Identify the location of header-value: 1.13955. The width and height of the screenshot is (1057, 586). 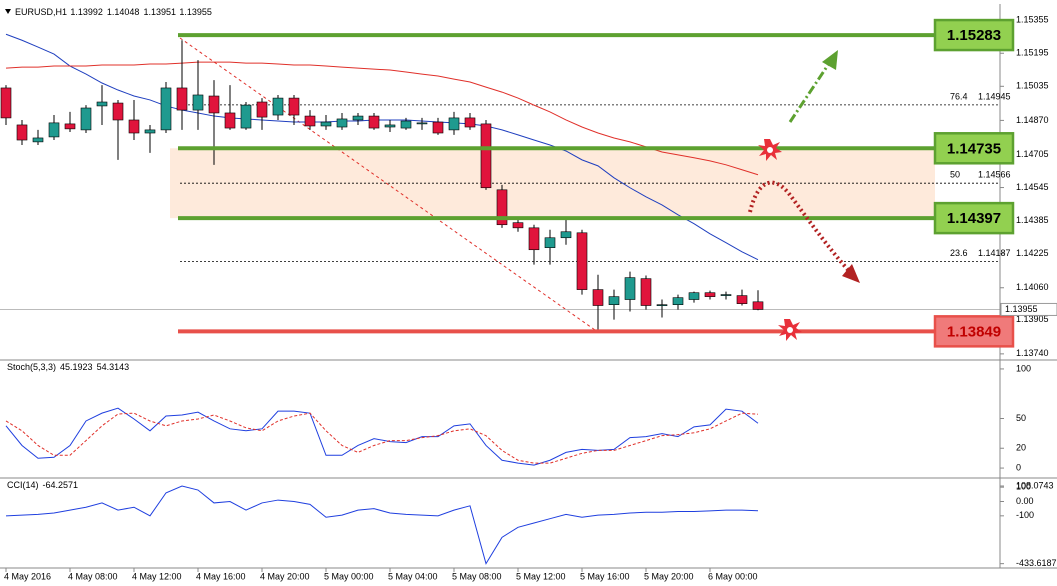
(195, 12).